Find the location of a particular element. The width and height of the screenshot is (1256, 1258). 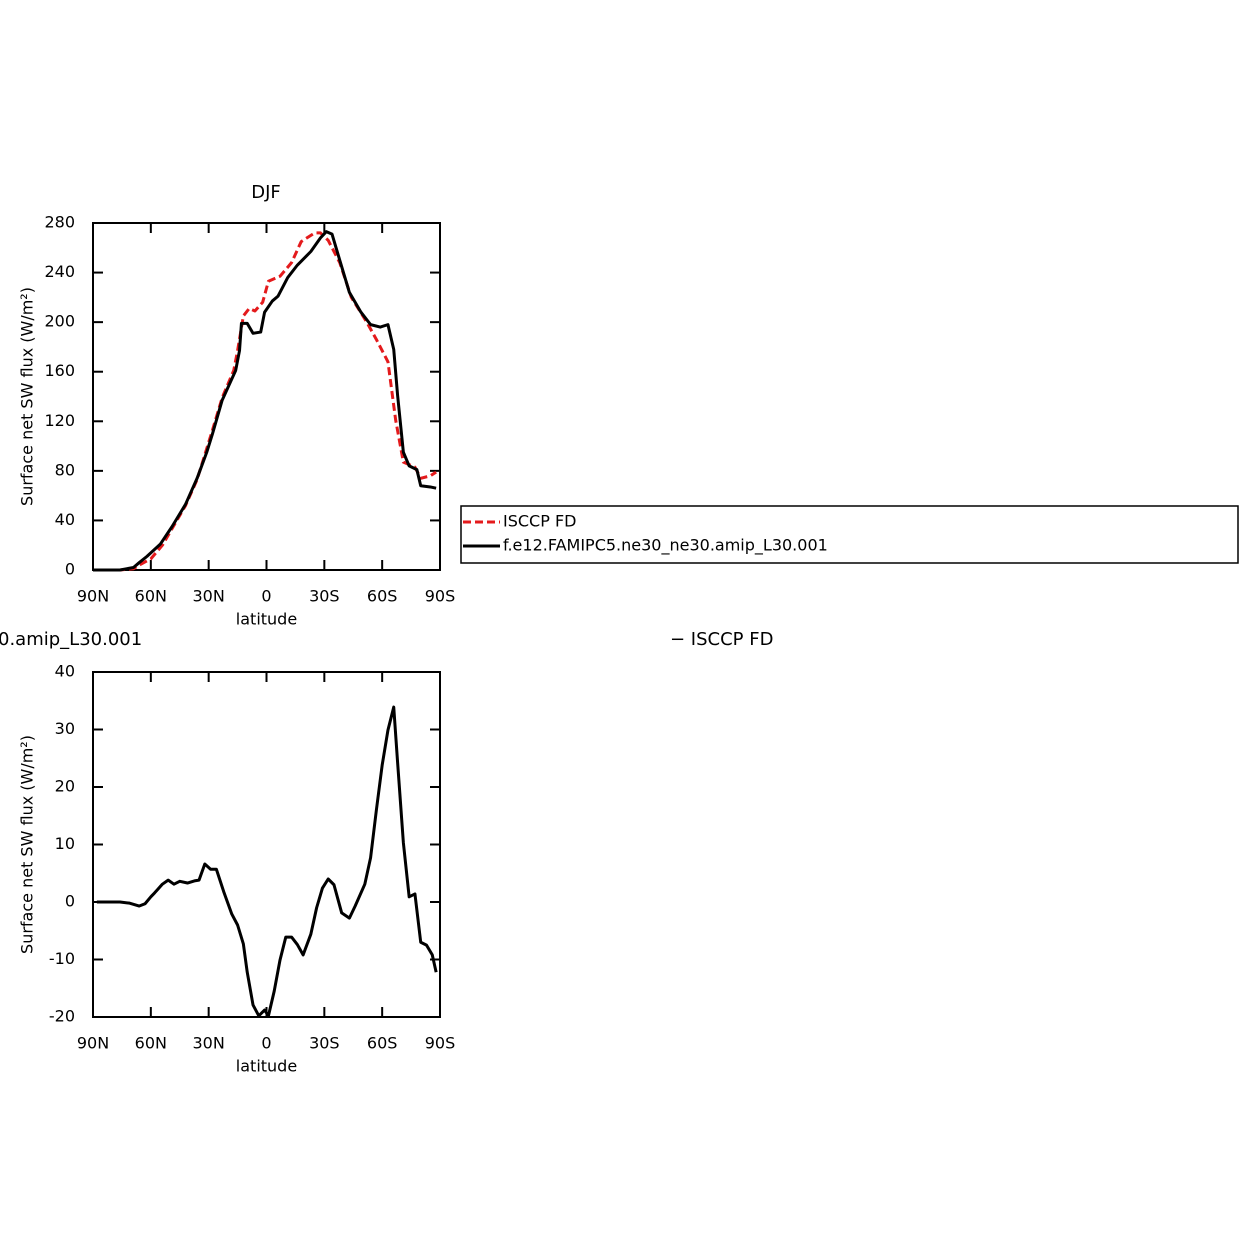

y-tick-label: 120 is located at coordinates (59, 420).